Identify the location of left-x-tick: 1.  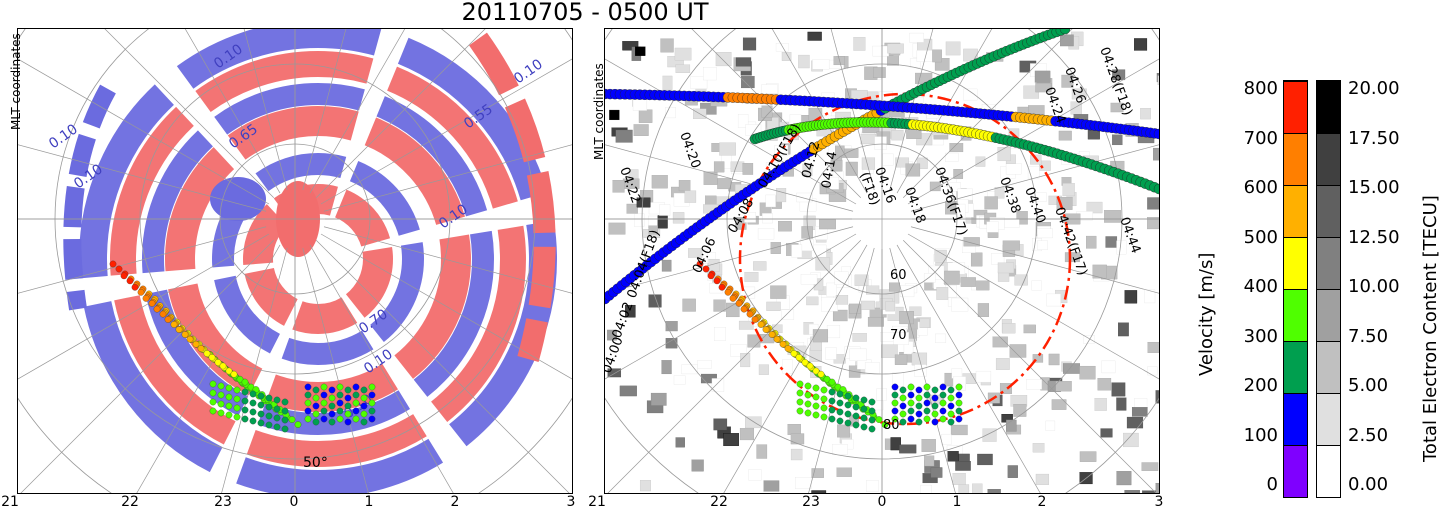
(369, 502).